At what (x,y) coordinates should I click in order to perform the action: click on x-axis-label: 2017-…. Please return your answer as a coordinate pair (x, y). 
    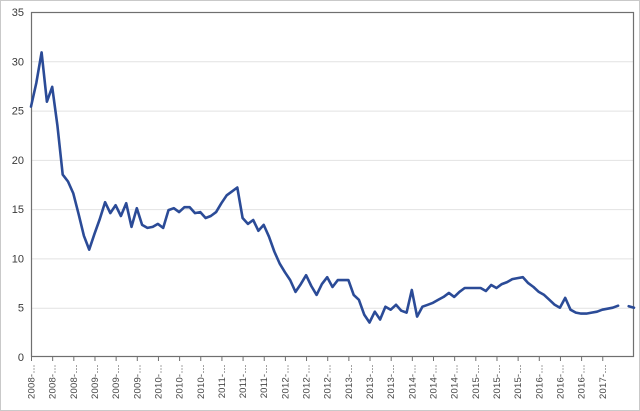
    Looking at the image, I should click on (603, 381).